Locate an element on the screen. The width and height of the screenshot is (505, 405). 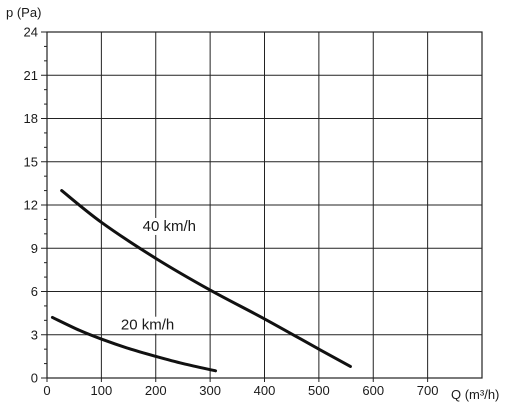
x-tick-label-1: 100 is located at coordinates (102, 390).